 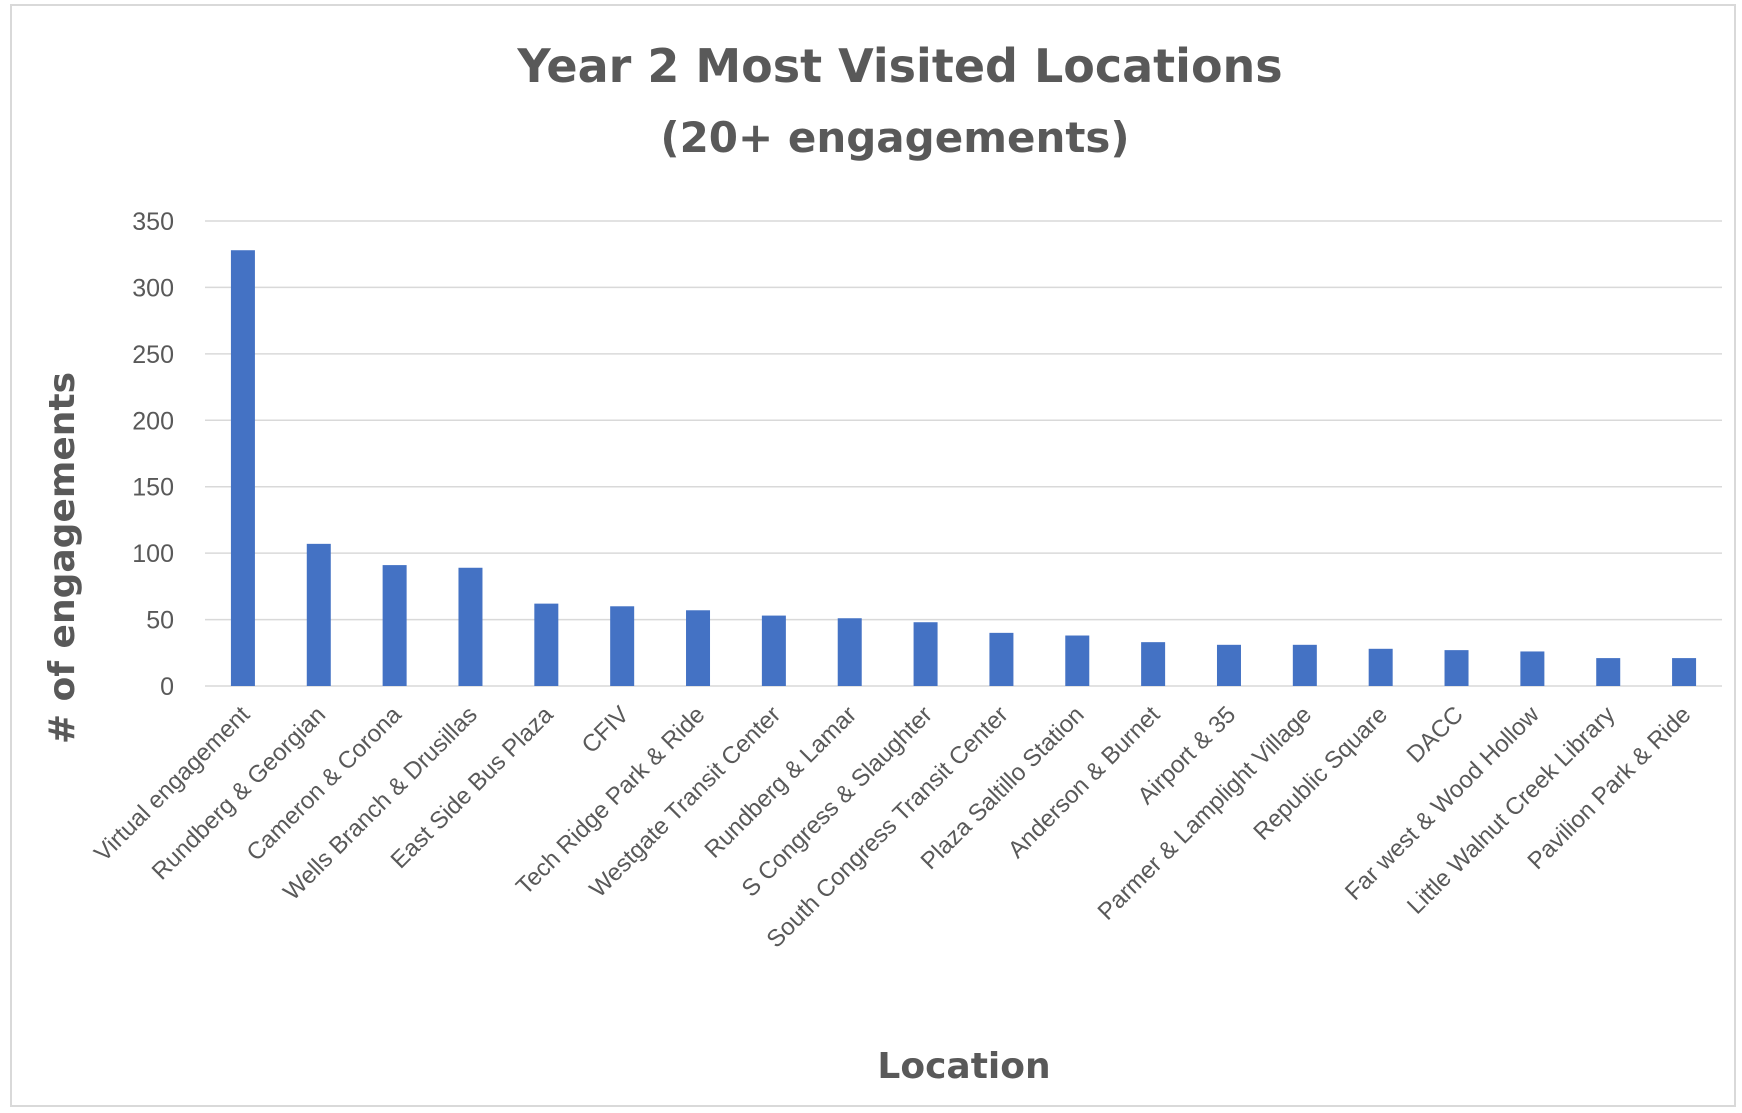 What do you see at coordinates (62, 558) in the screenshot?
I see `y-axis-title: # of engagements` at bounding box center [62, 558].